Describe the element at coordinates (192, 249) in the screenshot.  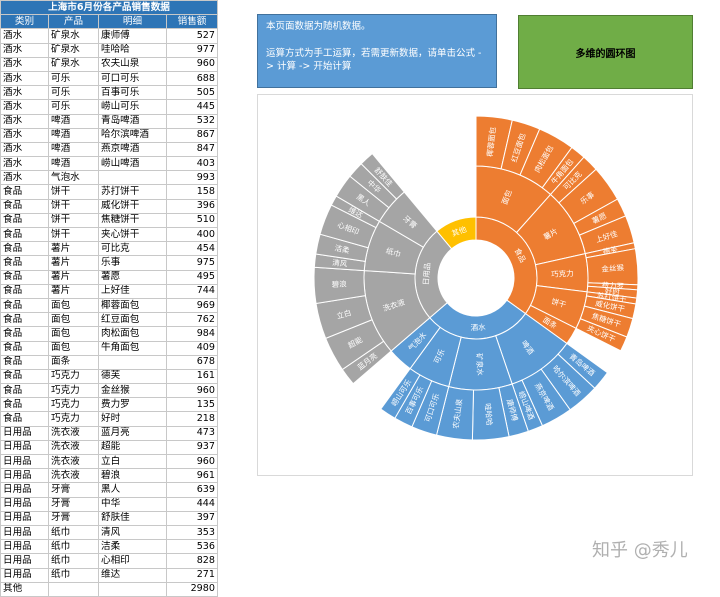
I see `cell-sales: 454` at that location.